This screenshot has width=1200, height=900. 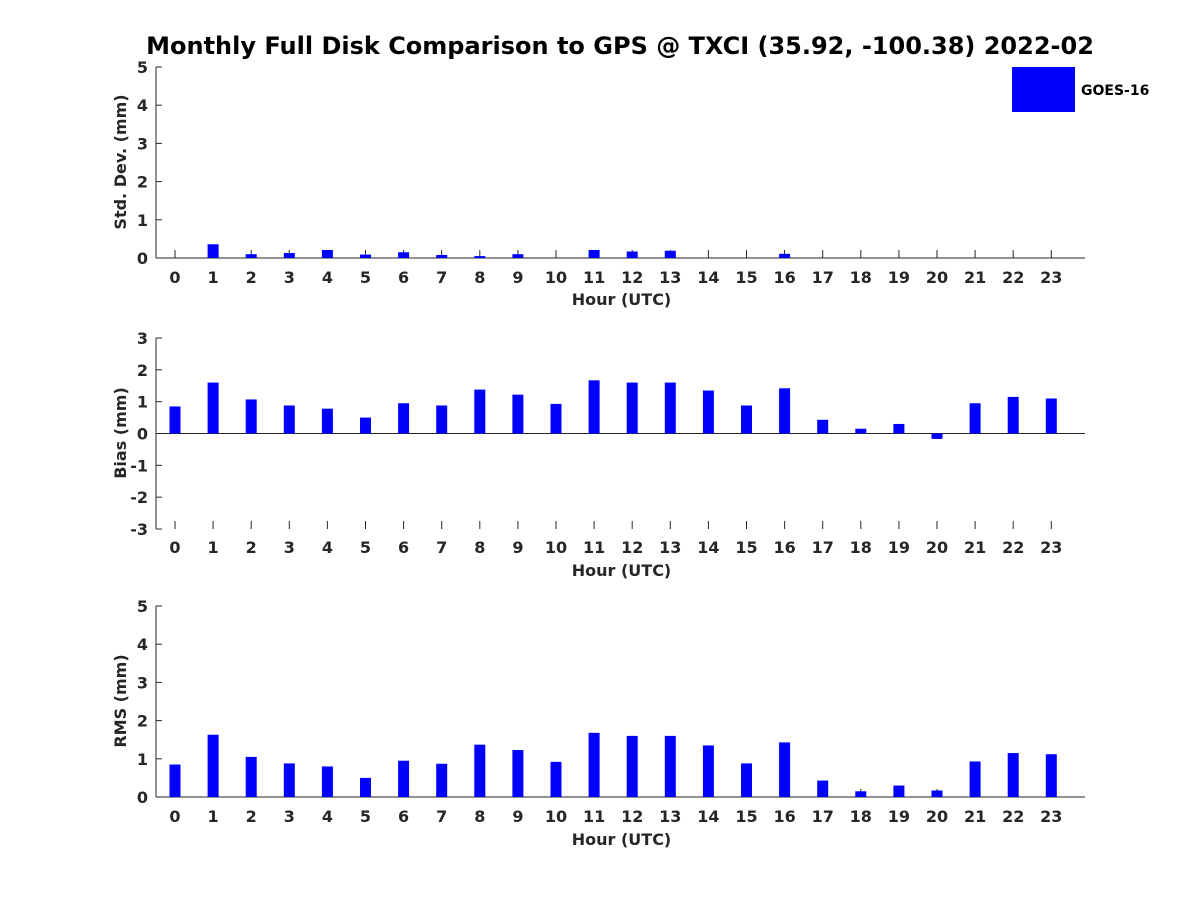 What do you see at coordinates (289, 547) in the screenshot?
I see `x-tick-label: 3` at bounding box center [289, 547].